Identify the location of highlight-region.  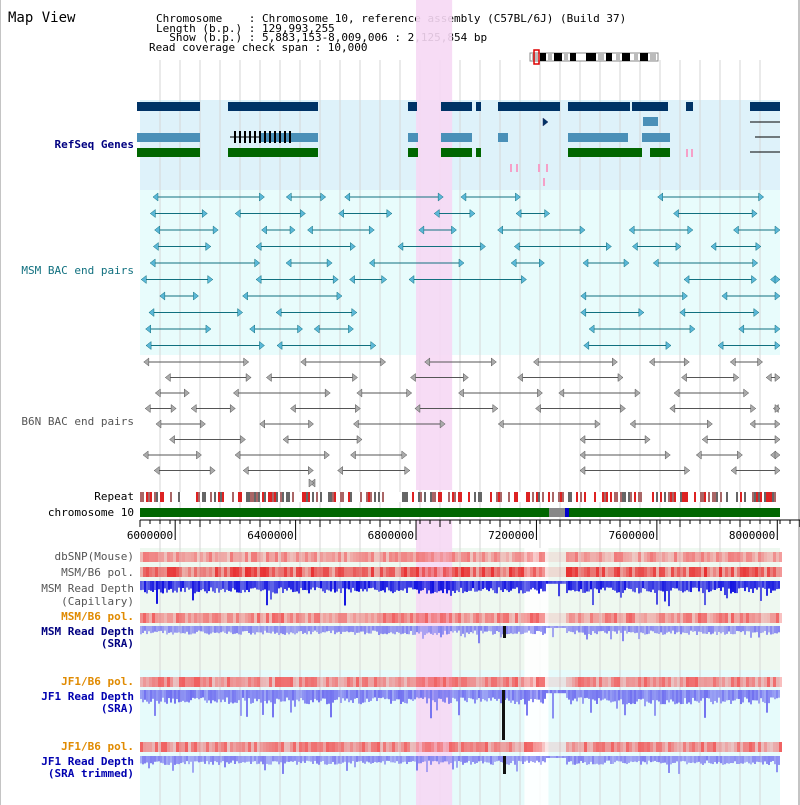
(434, 245).